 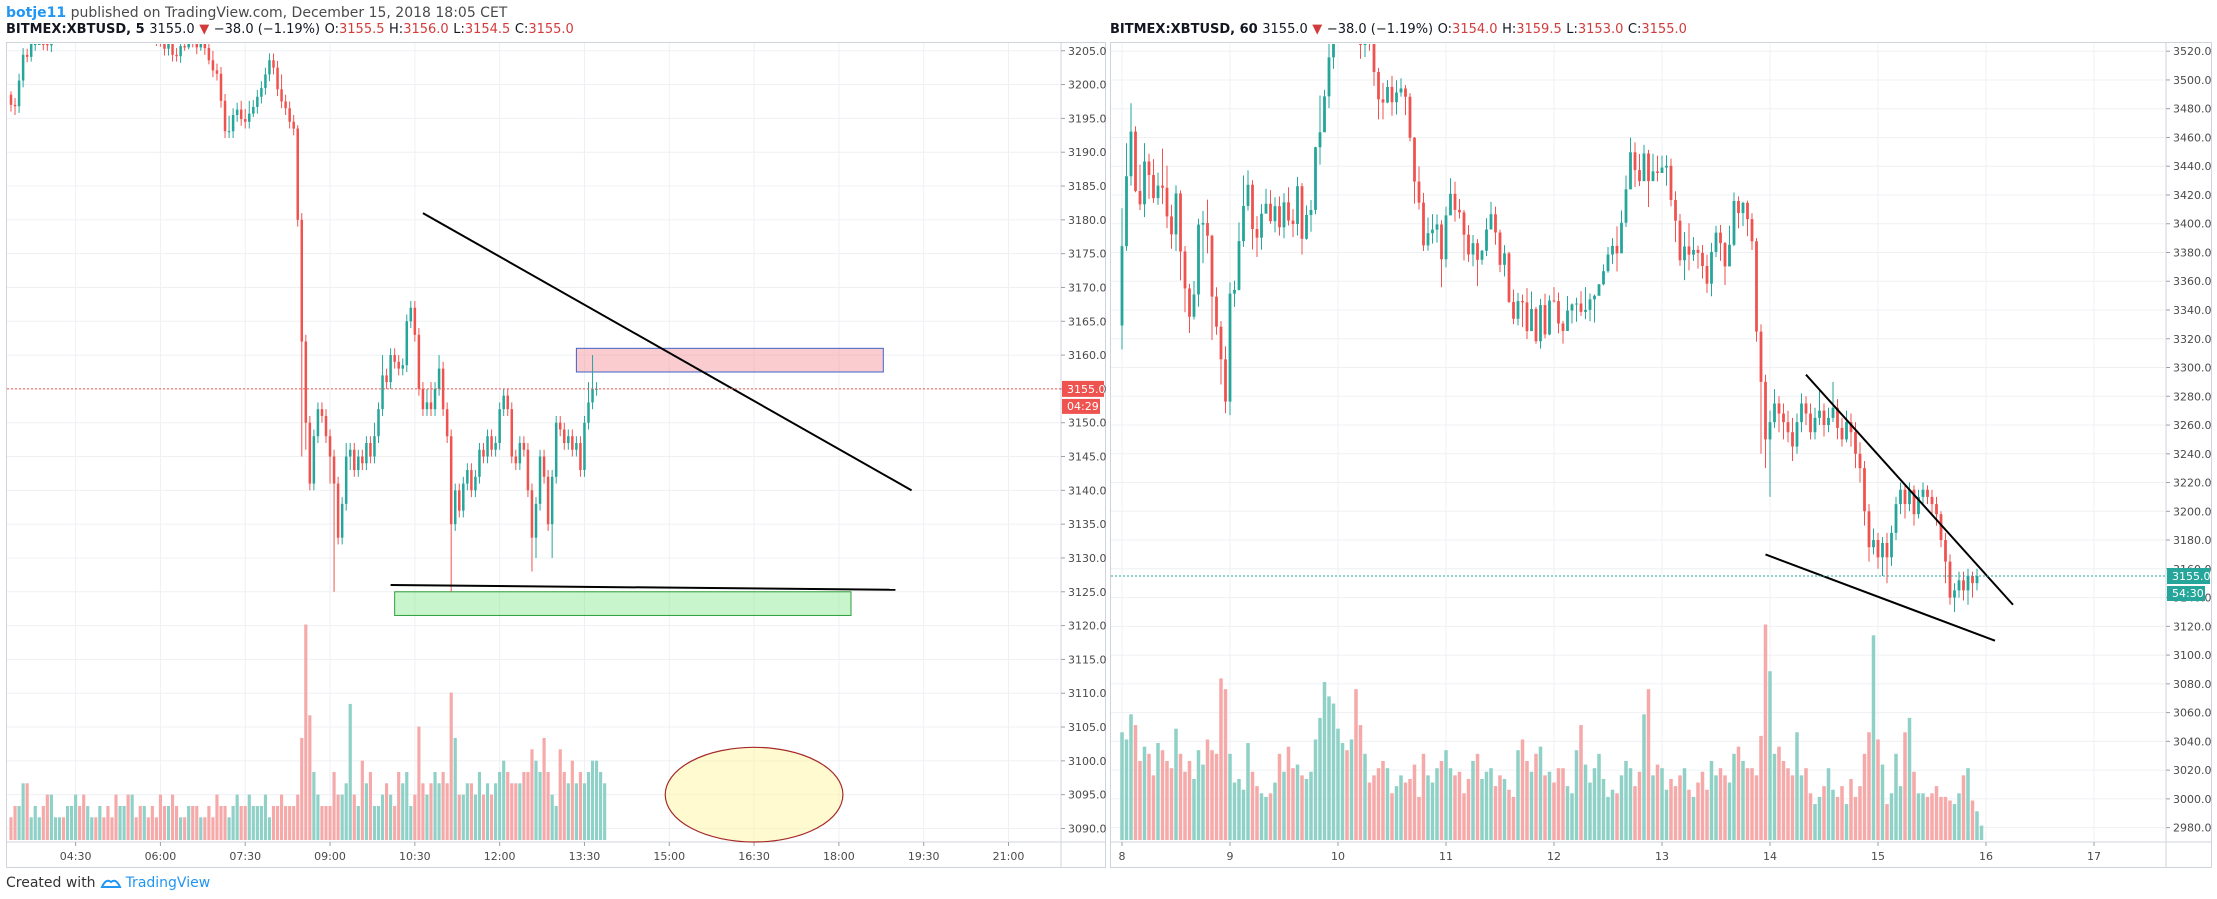 What do you see at coordinates (111, 883) in the screenshot?
I see `tradingview-logo-icon` at bounding box center [111, 883].